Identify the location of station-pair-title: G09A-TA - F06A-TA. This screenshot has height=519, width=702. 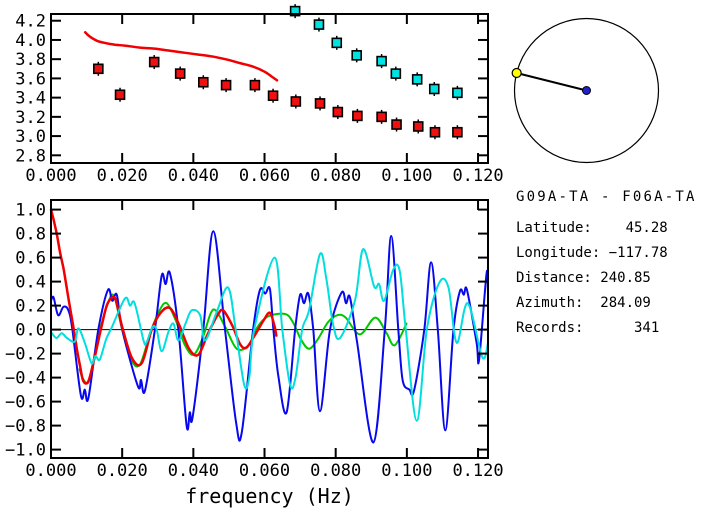
(606, 197).